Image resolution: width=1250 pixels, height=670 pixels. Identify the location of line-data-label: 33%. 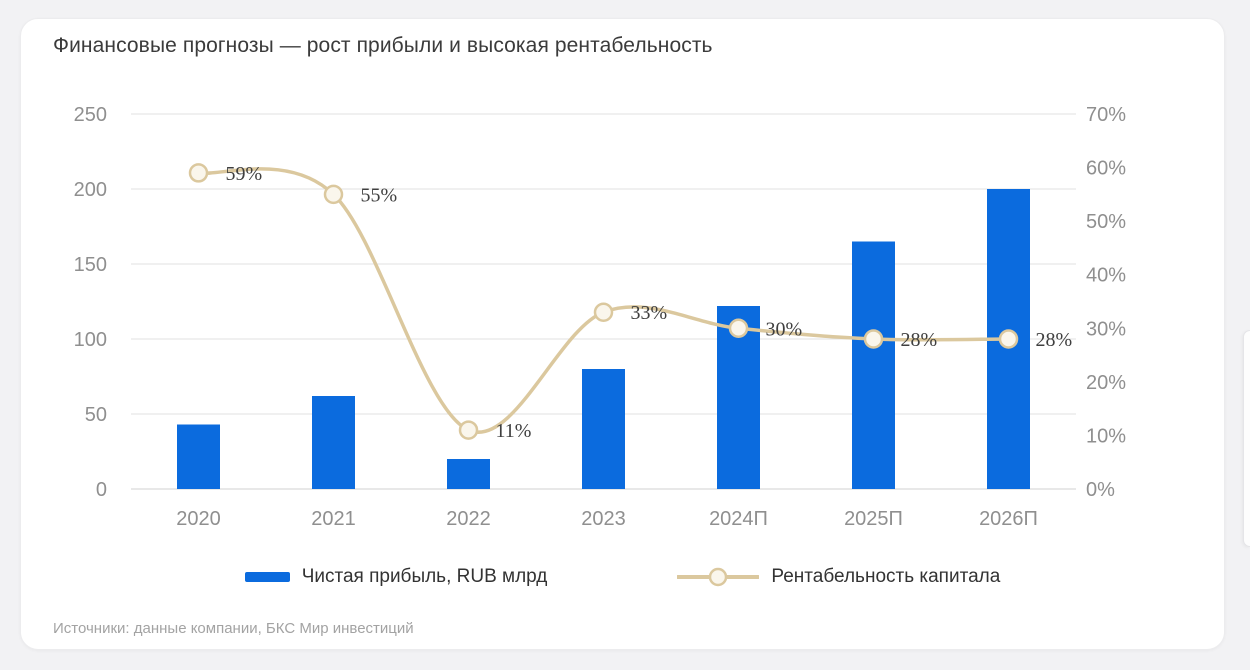
(649, 313).